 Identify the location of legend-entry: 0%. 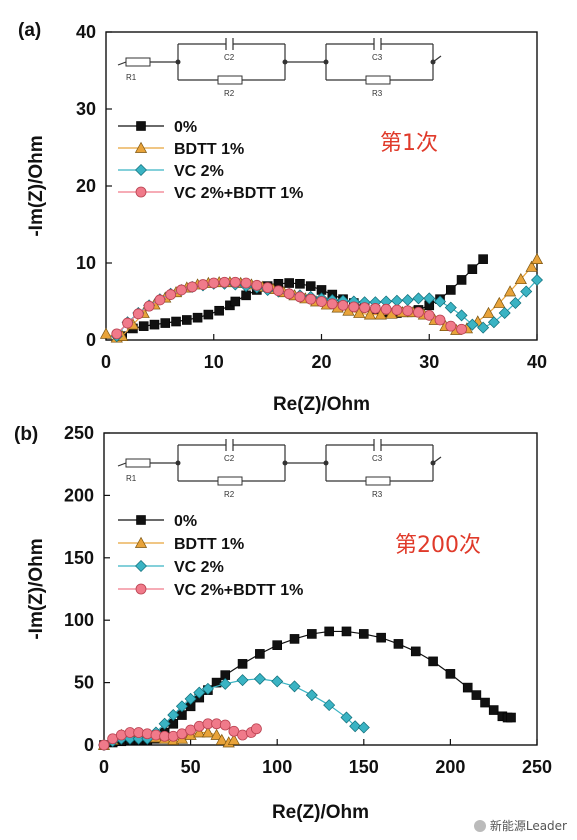
(185, 127).